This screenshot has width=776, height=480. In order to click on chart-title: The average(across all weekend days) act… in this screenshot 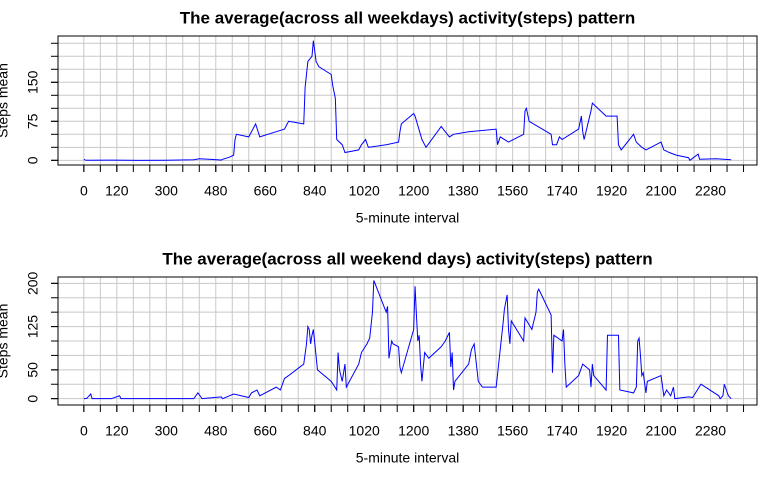, I will do `click(407, 258)`.